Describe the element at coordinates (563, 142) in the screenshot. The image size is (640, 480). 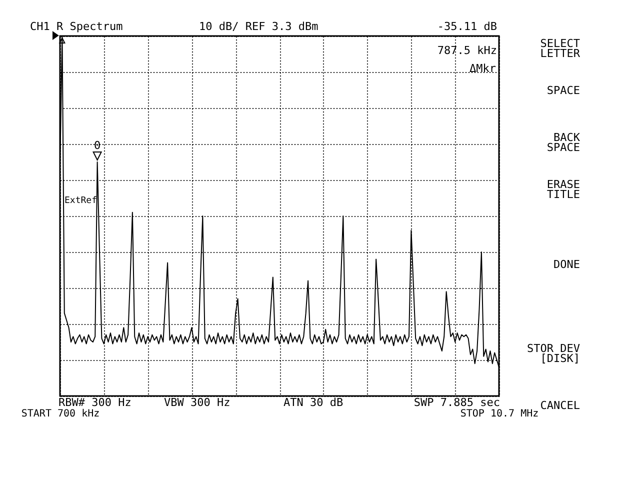
I see `text: BACK SPACE` at that location.